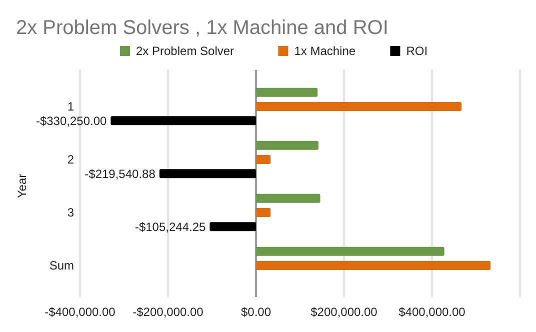 This screenshot has height=332, width=536. What do you see at coordinates (80, 312) in the screenshot?
I see `x-tick-label: -$400,000.00` at bounding box center [80, 312].